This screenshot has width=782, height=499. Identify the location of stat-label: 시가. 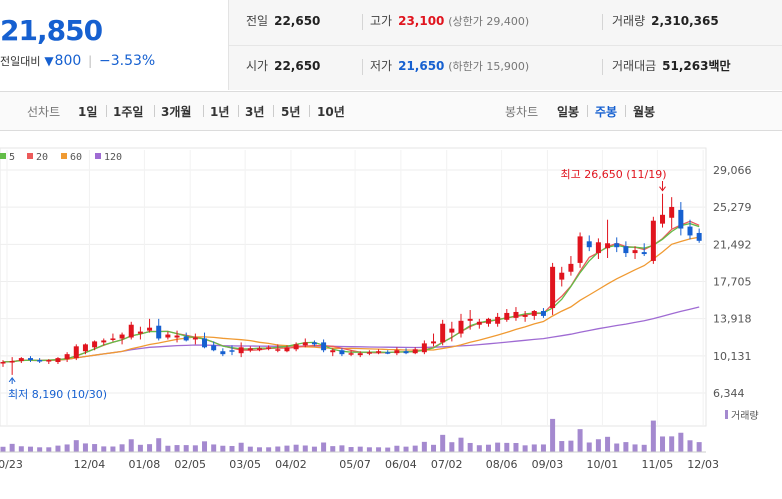
(257, 66).